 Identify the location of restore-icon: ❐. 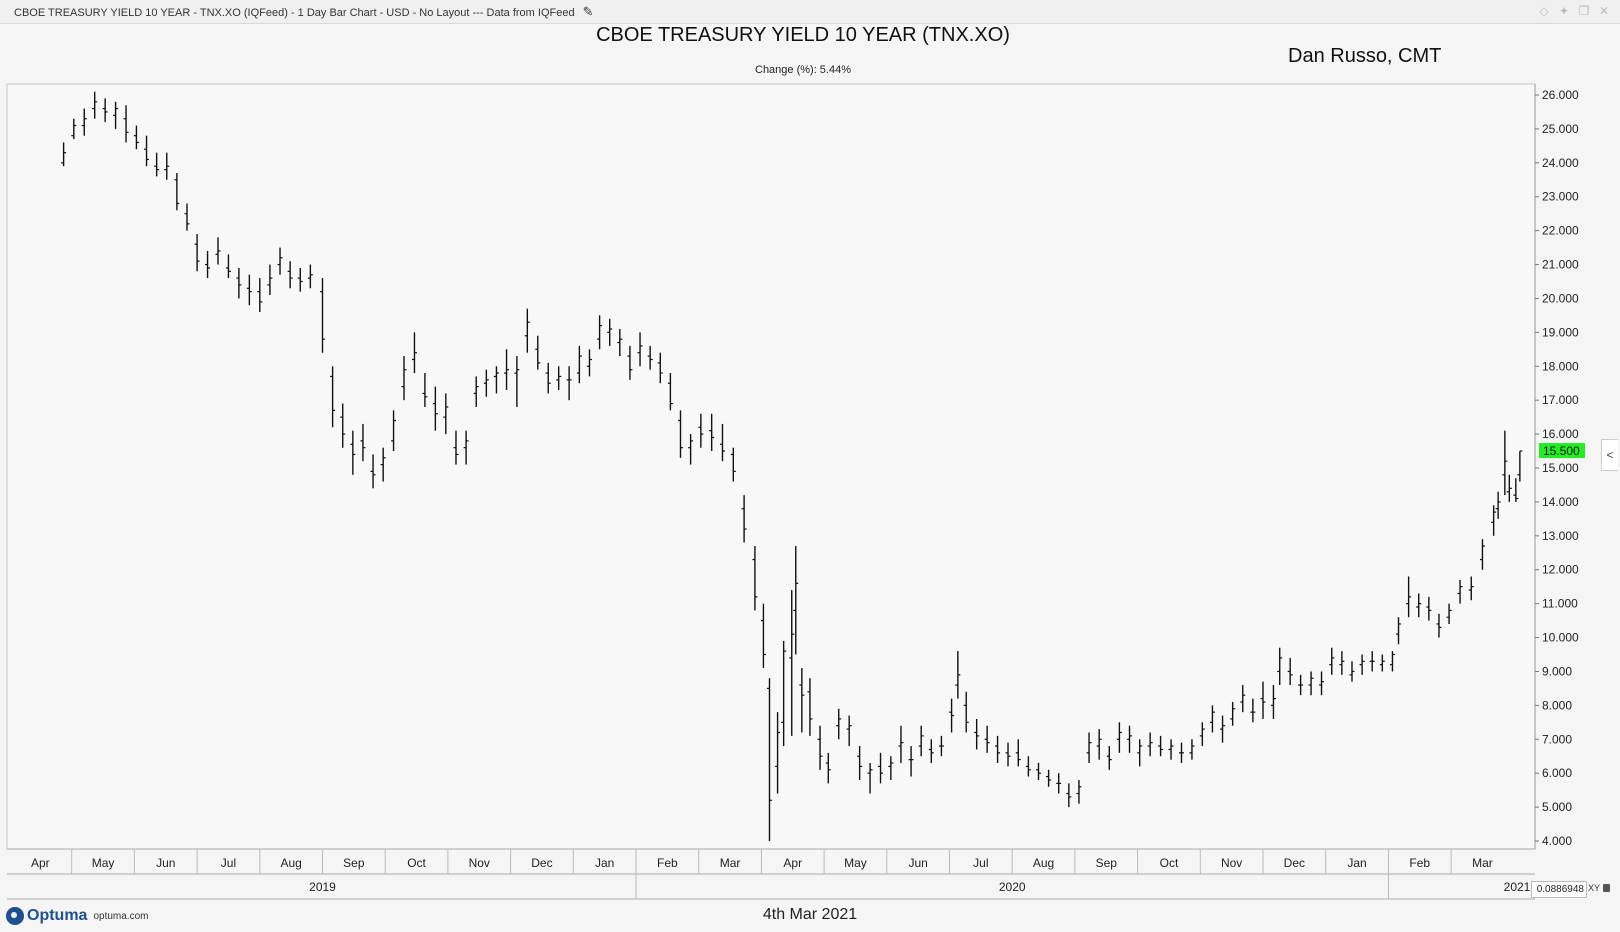
(1584, 11).